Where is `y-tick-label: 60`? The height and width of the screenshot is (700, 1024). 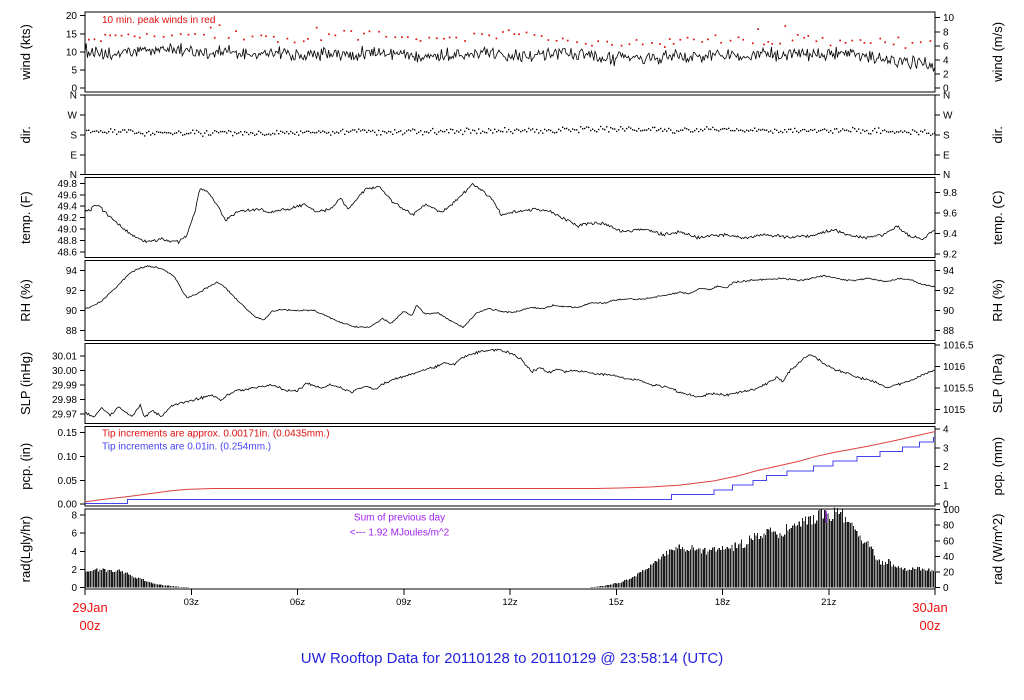 y-tick-label: 60 is located at coordinates (949, 541).